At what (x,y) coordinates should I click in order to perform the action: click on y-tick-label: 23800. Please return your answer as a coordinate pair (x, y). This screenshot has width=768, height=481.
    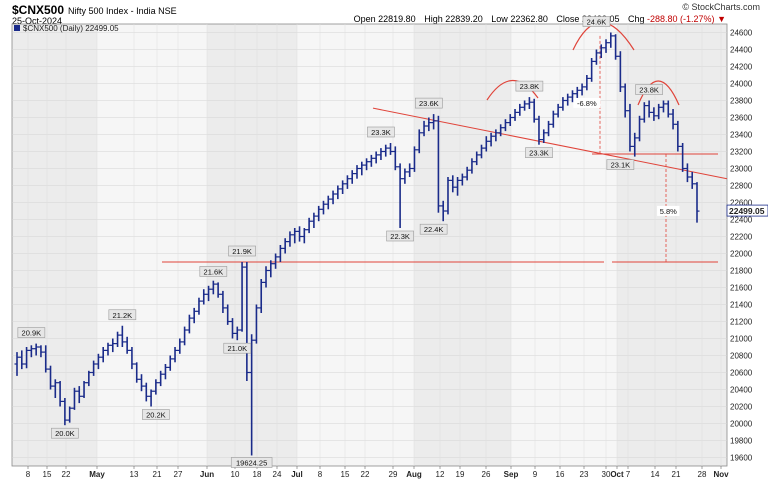
    Looking at the image, I should click on (741, 101).